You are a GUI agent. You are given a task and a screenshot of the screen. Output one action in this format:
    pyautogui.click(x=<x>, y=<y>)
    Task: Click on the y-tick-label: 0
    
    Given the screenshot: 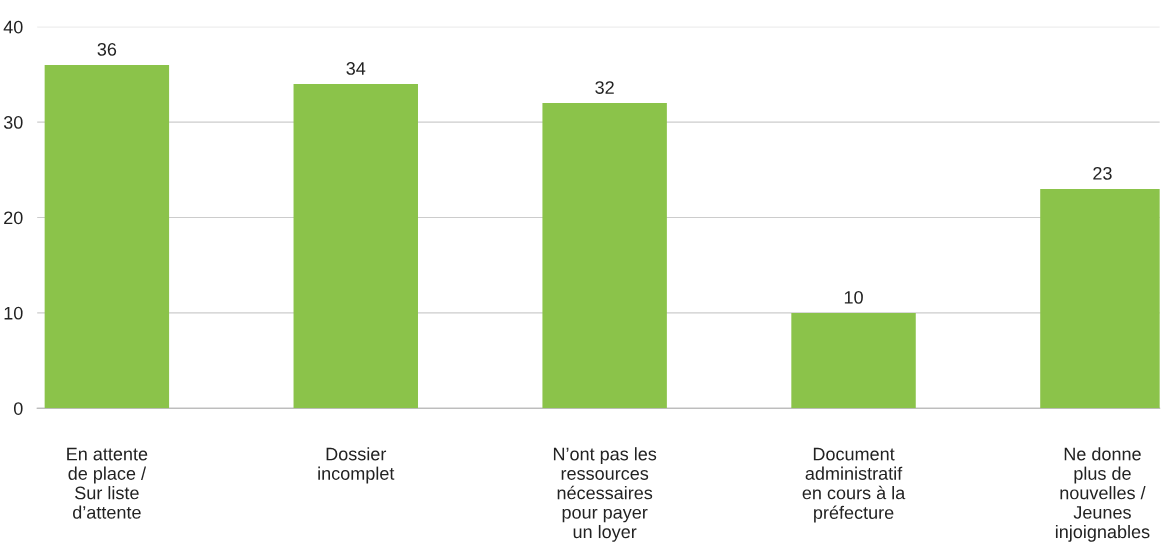 What is the action you would take?
    pyautogui.click(x=18, y=408)
    